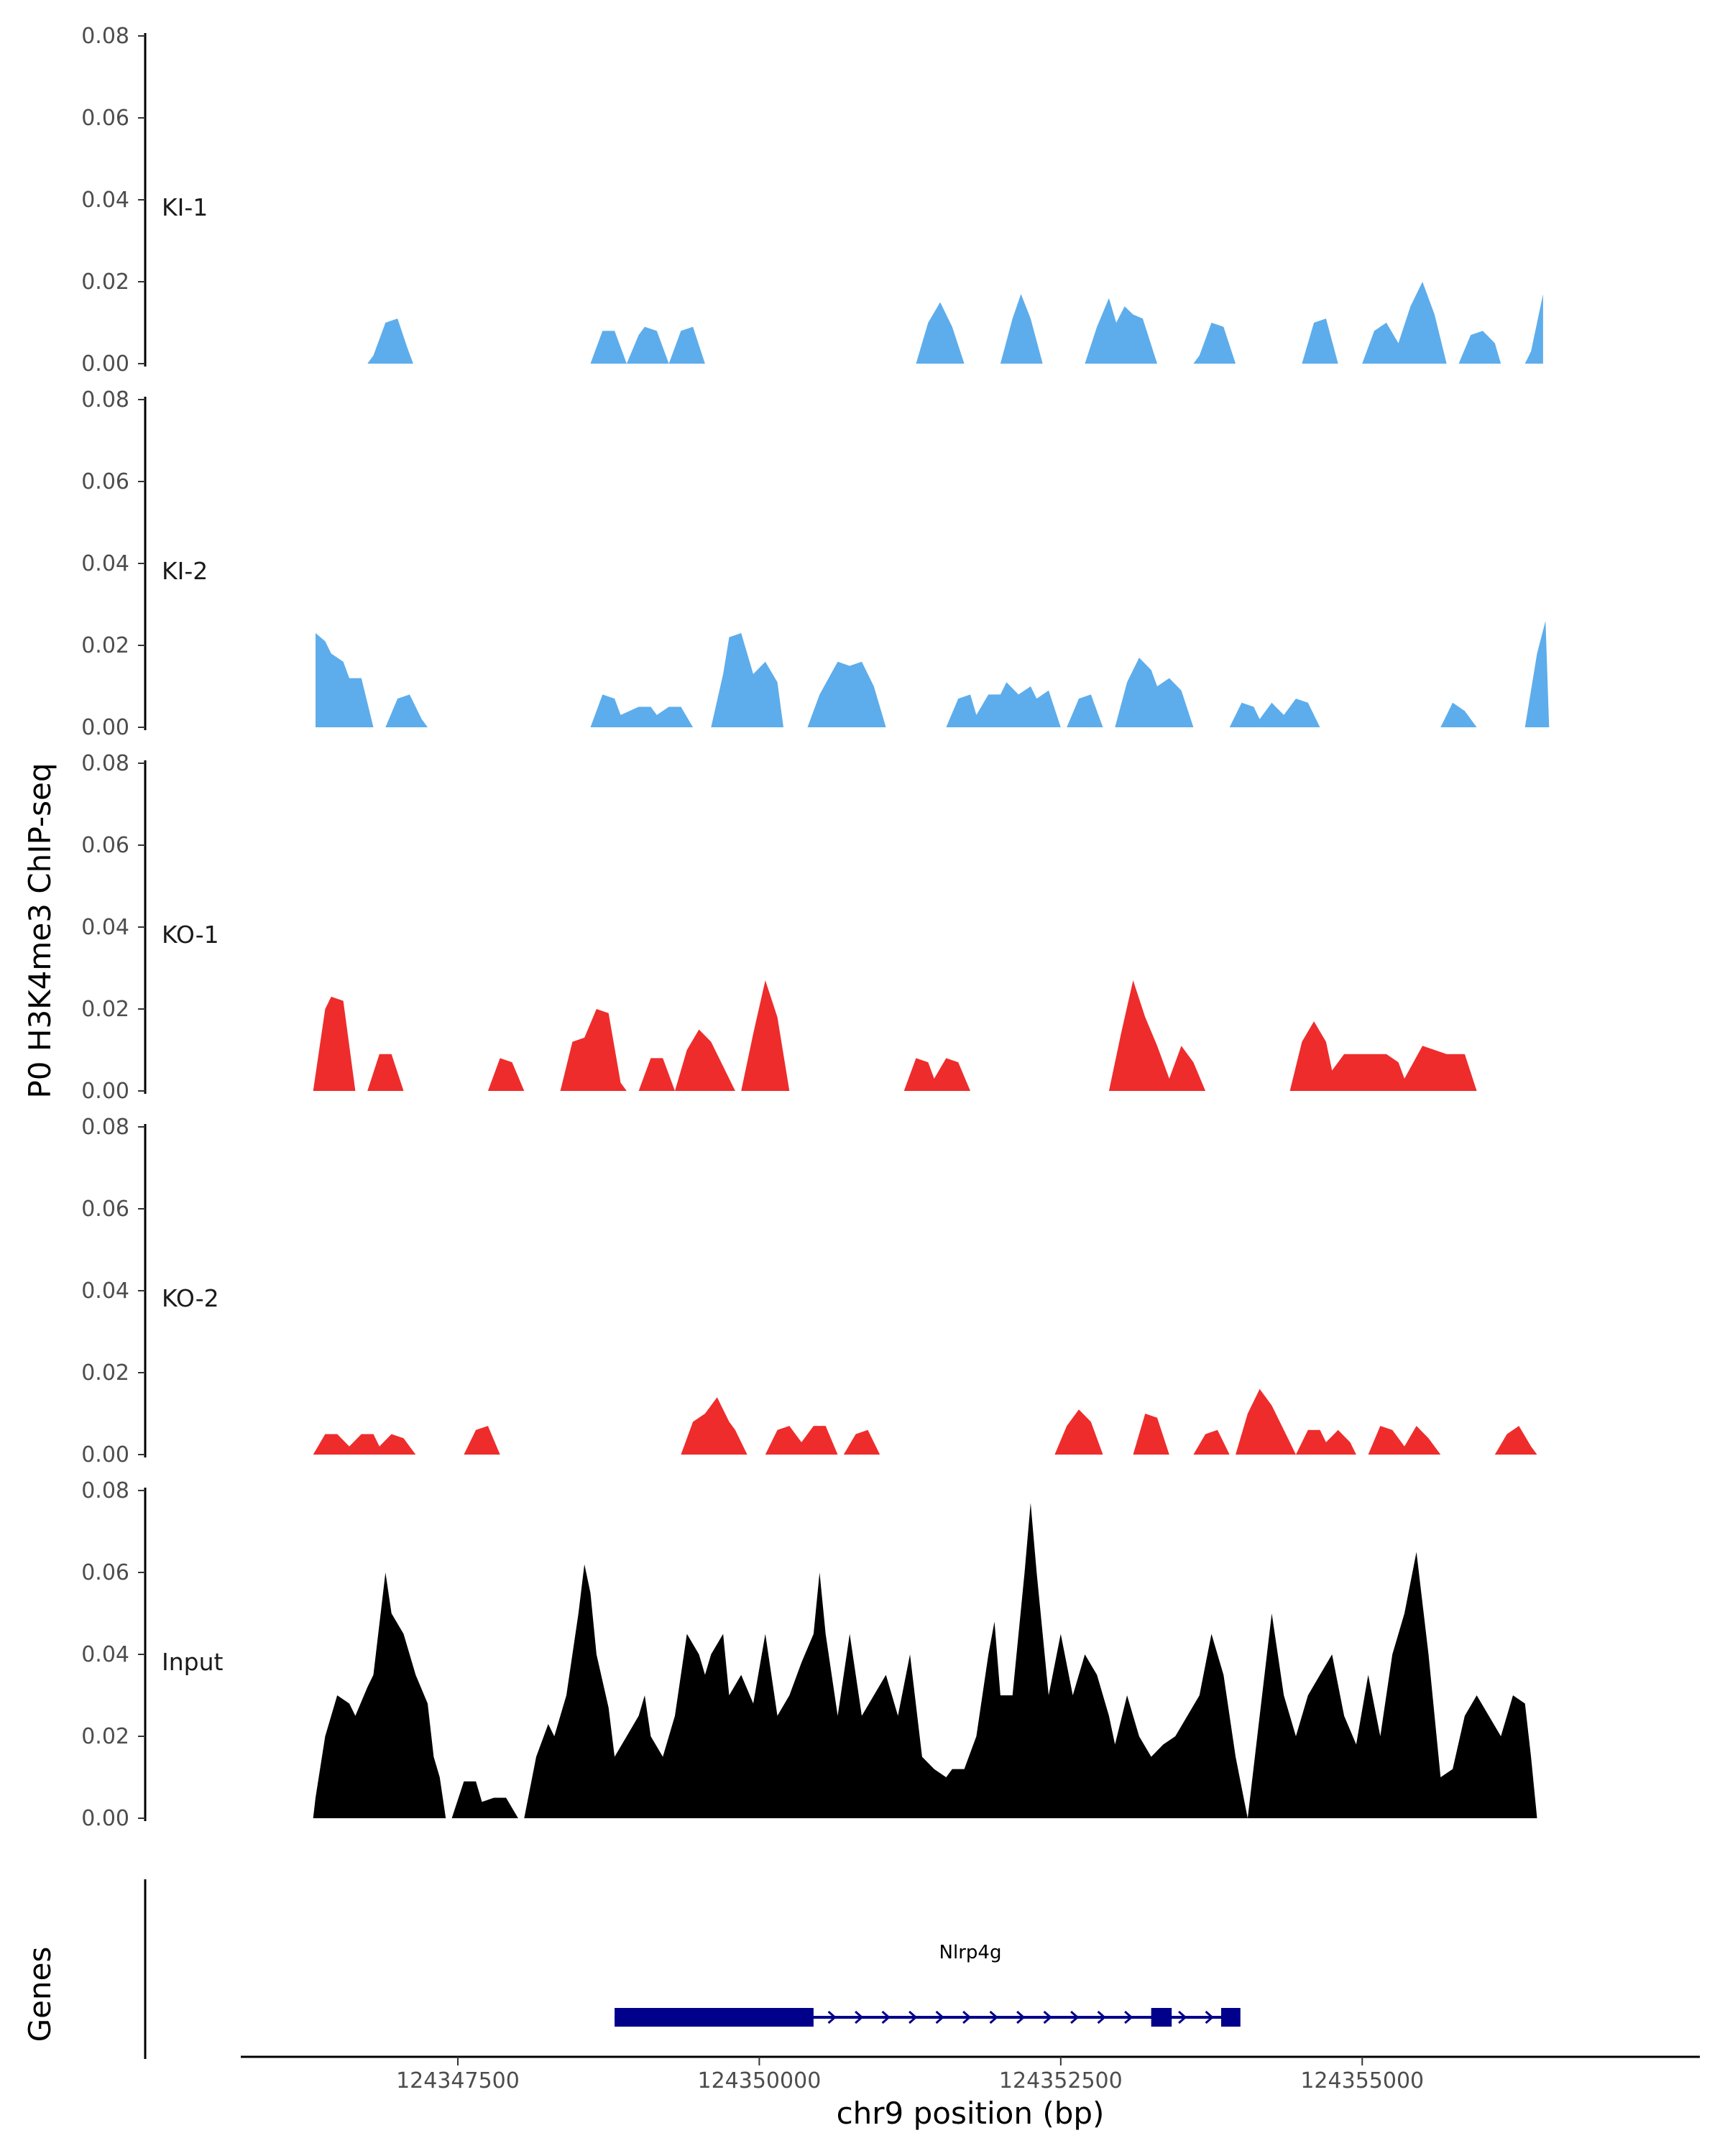 The image size is (1725, 2156). Describe the element at coordinates (812, 200) in the screenshot. I see `track-ki-1: 0.00 0.02 0.04 0.06 0.08 KI-1` at that location.